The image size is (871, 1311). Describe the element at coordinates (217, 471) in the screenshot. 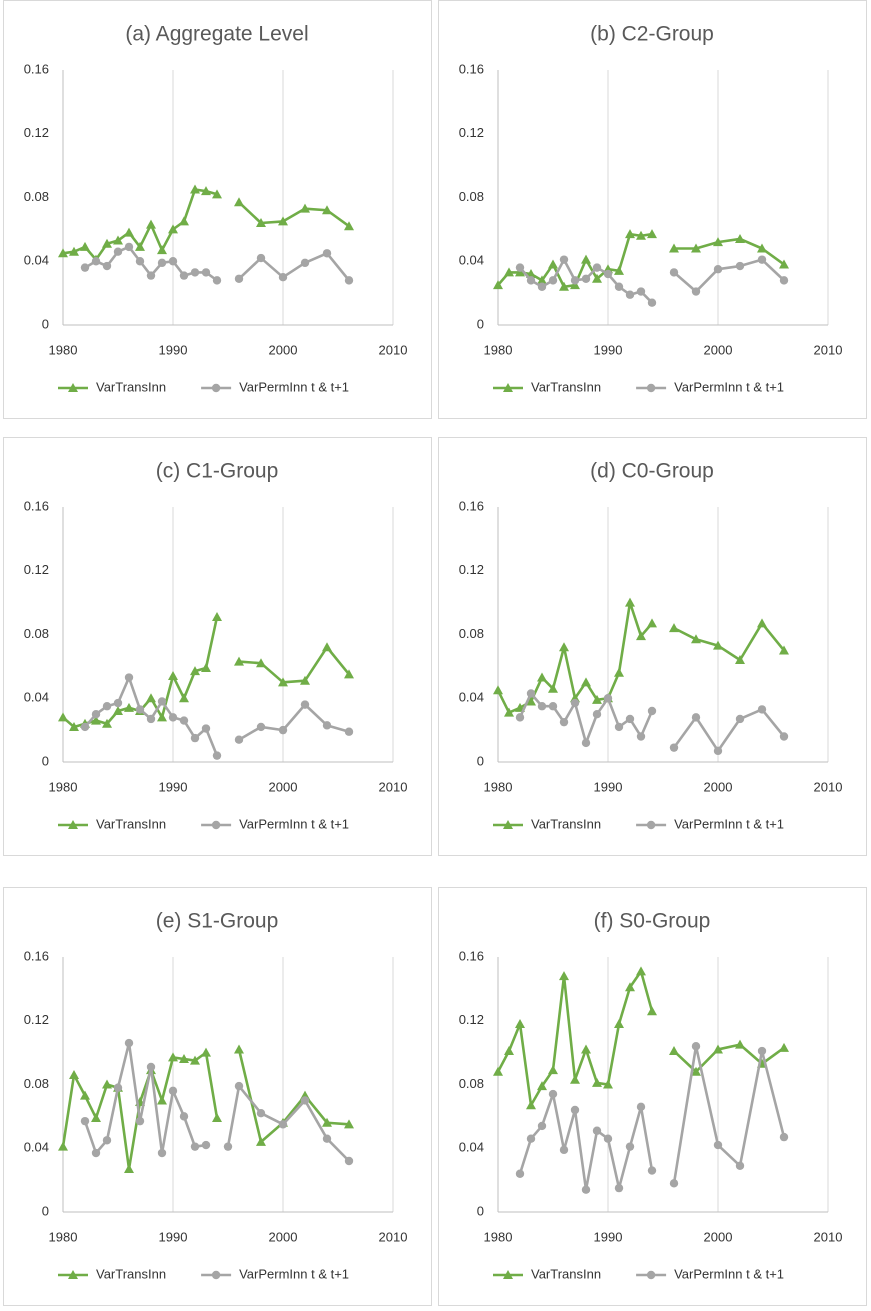

I see `chart-title: (c) C1-Group` at that location.